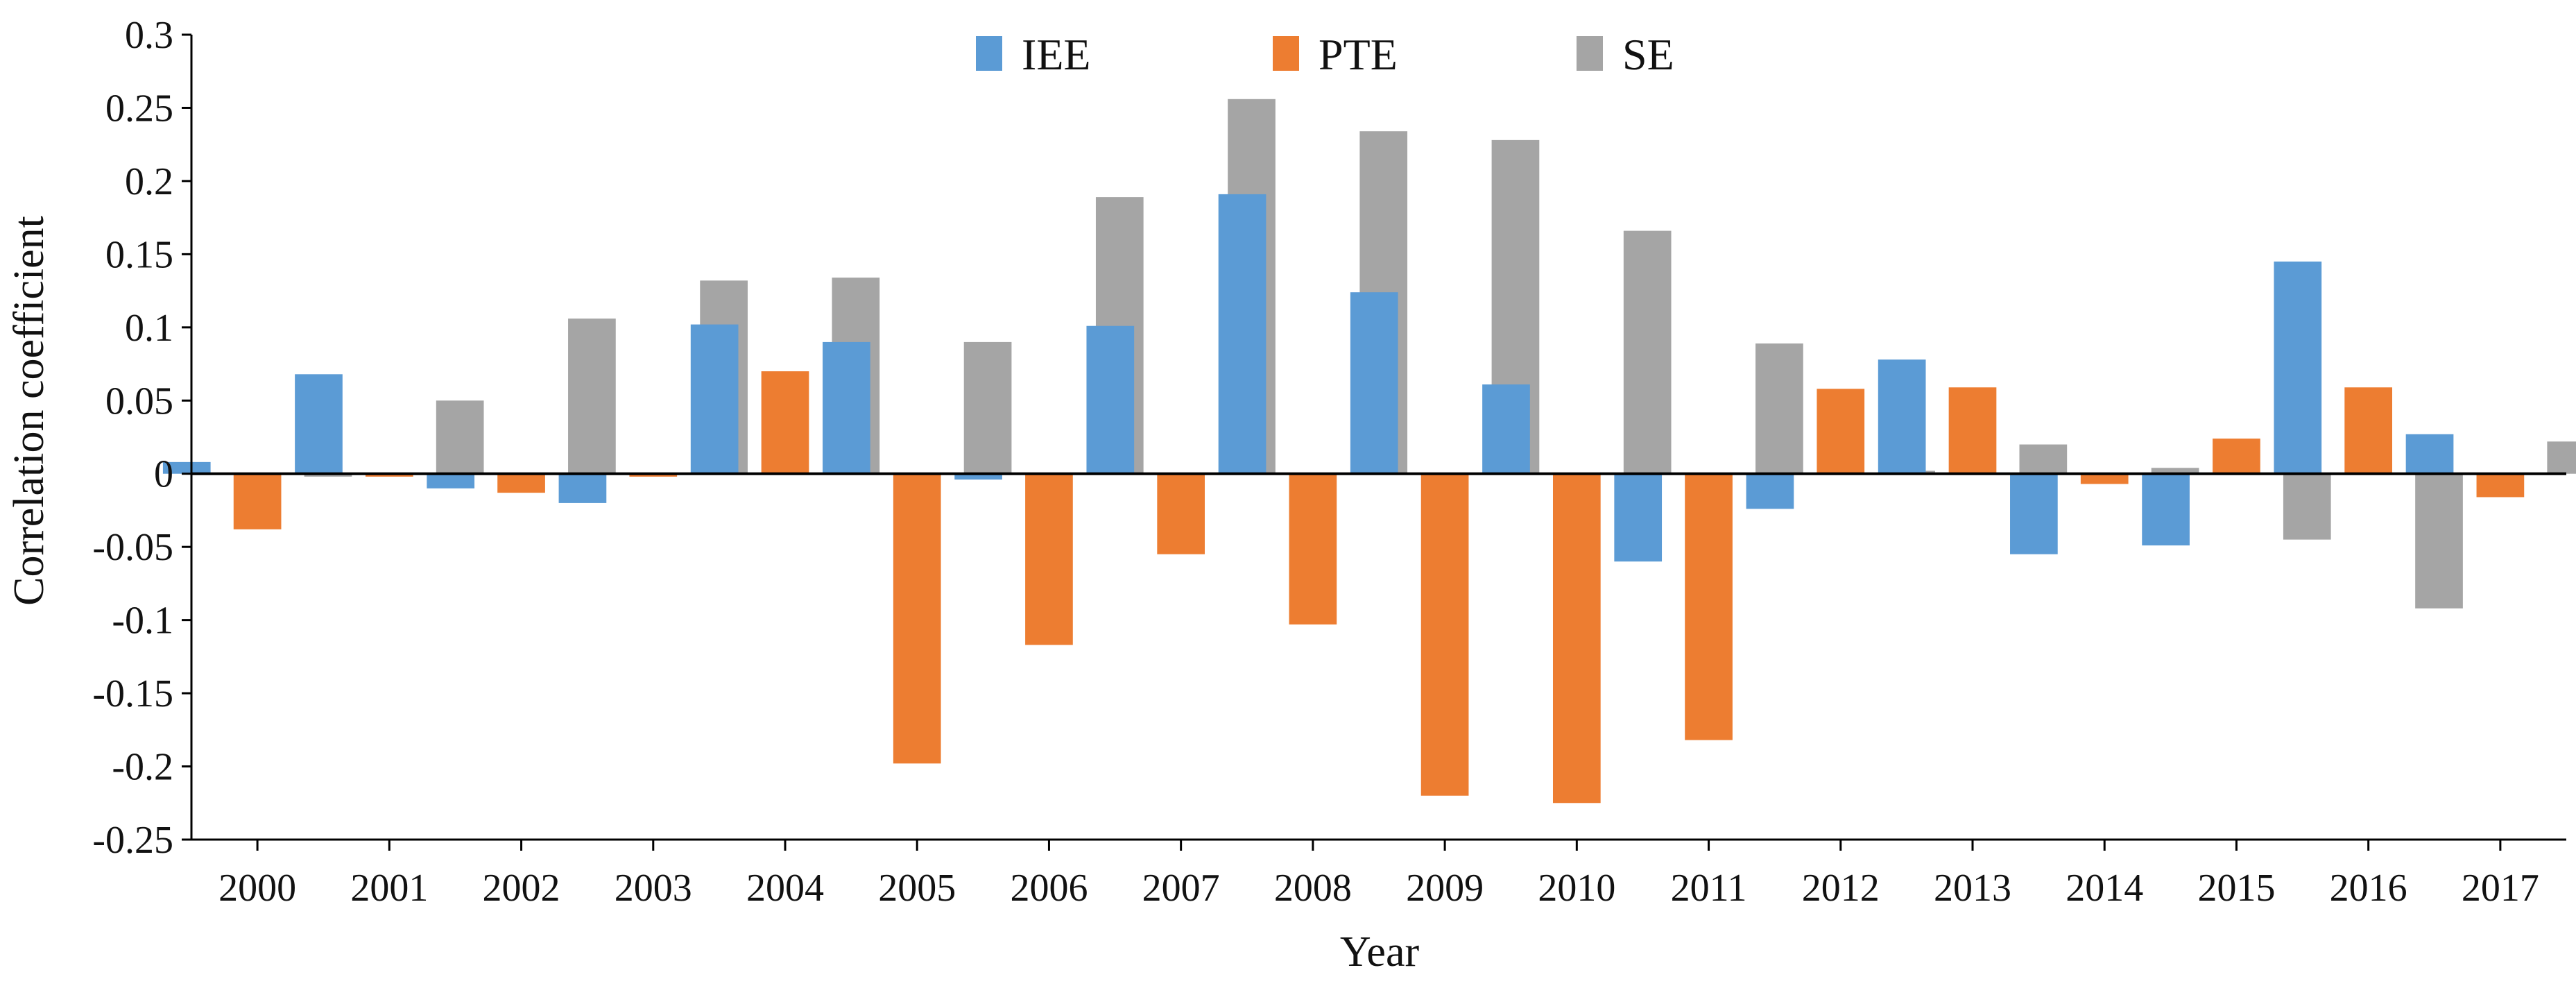  What do you see at coordinates (257, 501) in the screenshot?
I see `bar-pte-2000` at bounding box center [257, 501].